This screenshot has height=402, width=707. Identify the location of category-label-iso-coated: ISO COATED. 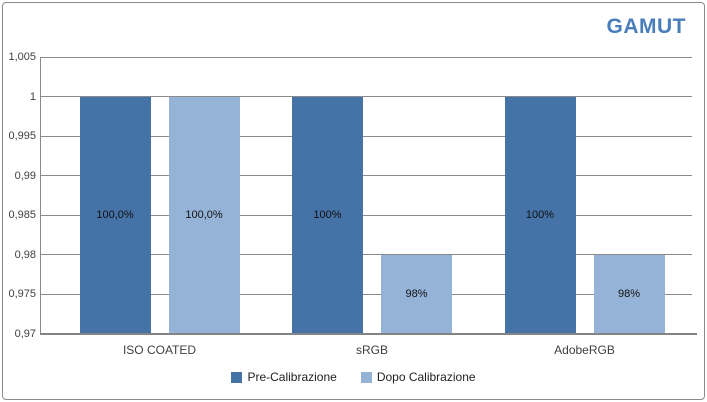
(159, 350).